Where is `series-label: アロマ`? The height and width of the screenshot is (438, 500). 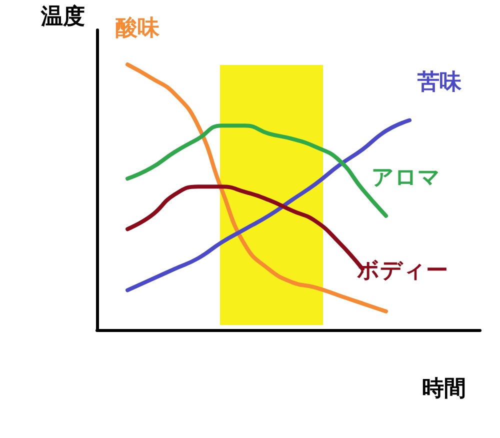 series-label: アロマ is located at coordinates (406, 177).